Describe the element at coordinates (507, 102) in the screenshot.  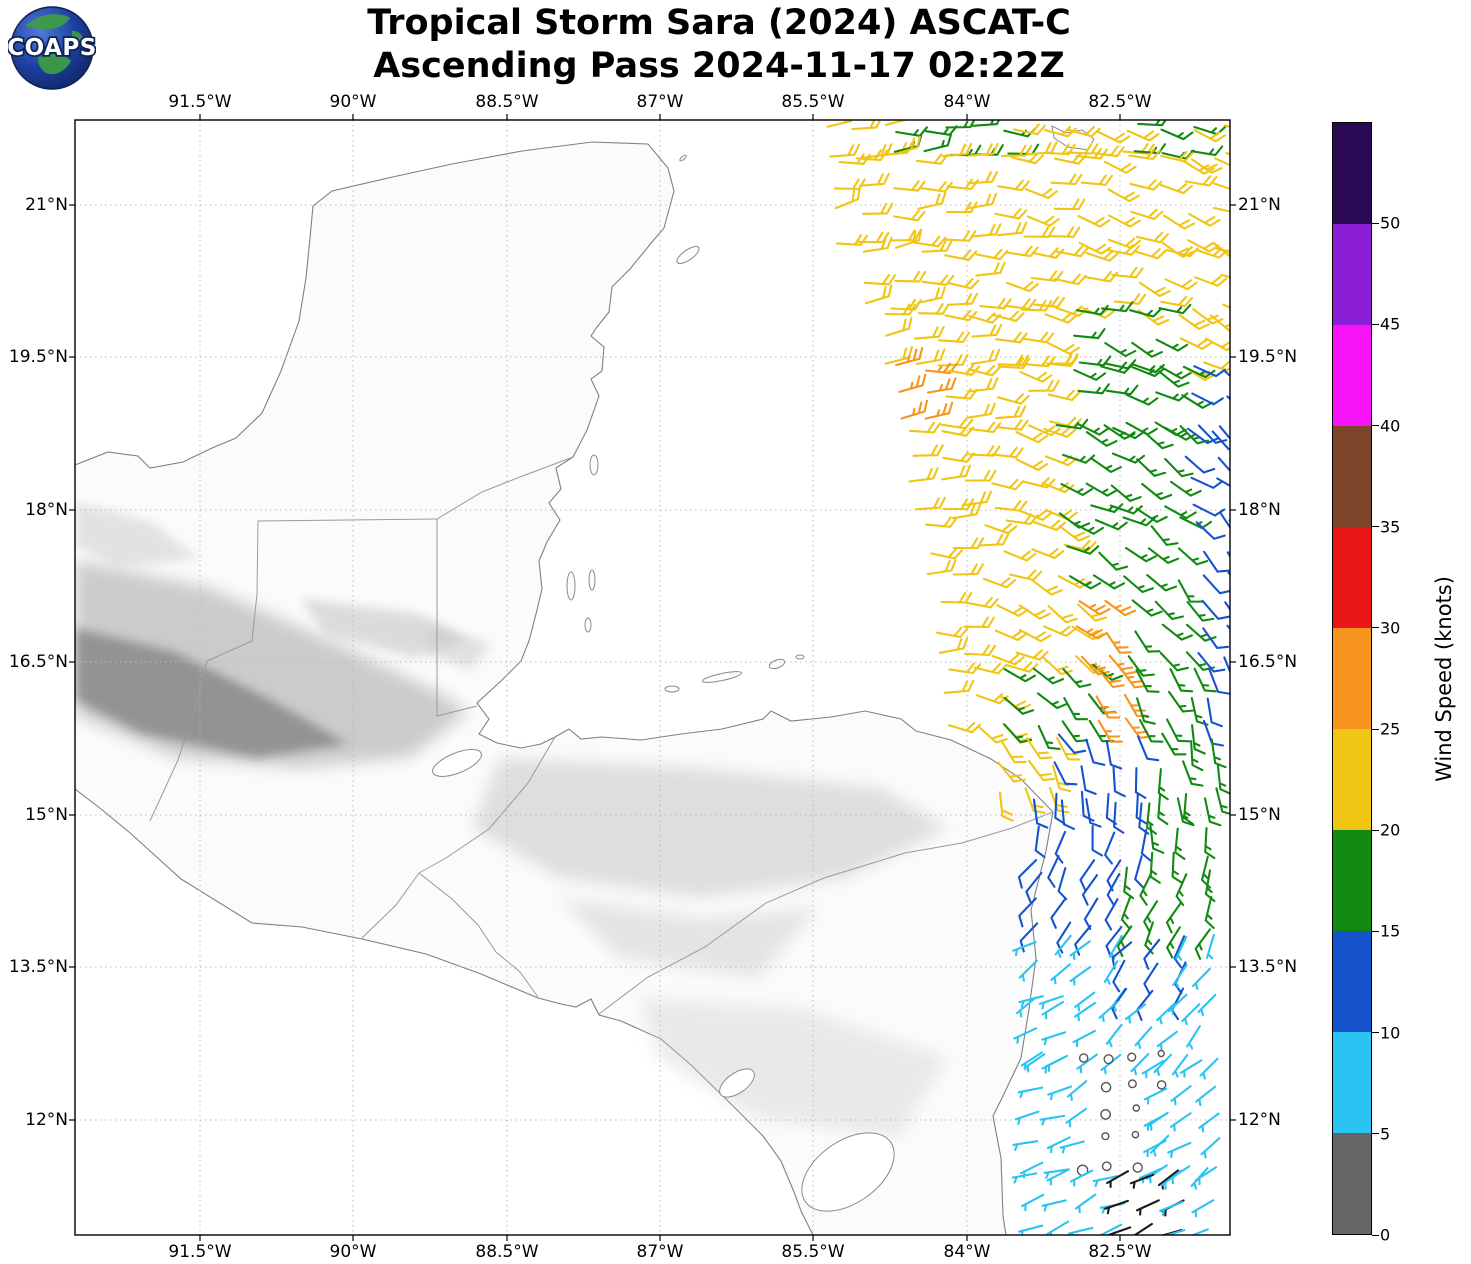
I see `lon-tick-label-top: 88.5°W` at that location.